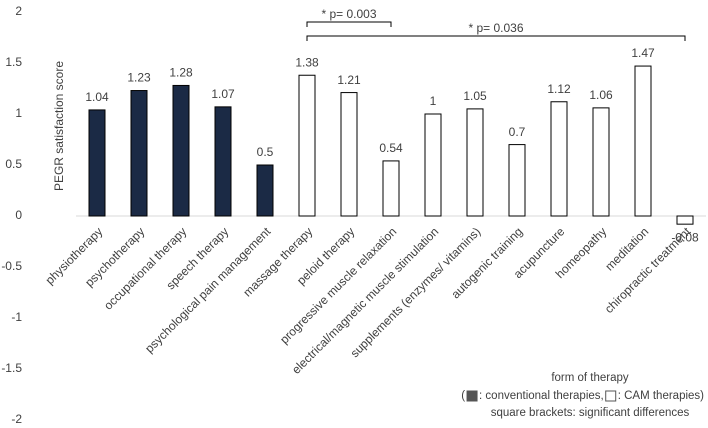 The height and width of the screenshot is (428, 708). What do you see at coordinates (559, 89) in the screenshot?
I see `value-label: 1.12` at bounding box center [559, 89].